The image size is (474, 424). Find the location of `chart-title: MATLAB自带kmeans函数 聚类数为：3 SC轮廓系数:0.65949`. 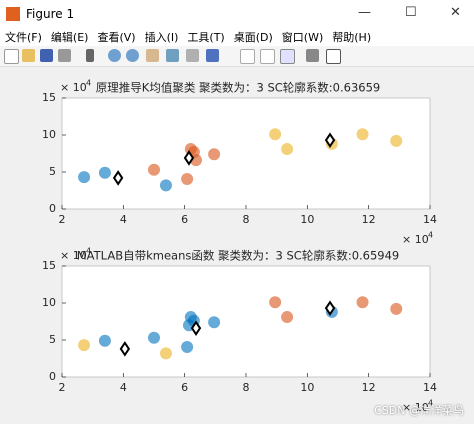

chart-title: MATLAB自带kmeans函数 聚类数为：3 SC轮廓系数:0.65949 is located at coordinates (238, 256).